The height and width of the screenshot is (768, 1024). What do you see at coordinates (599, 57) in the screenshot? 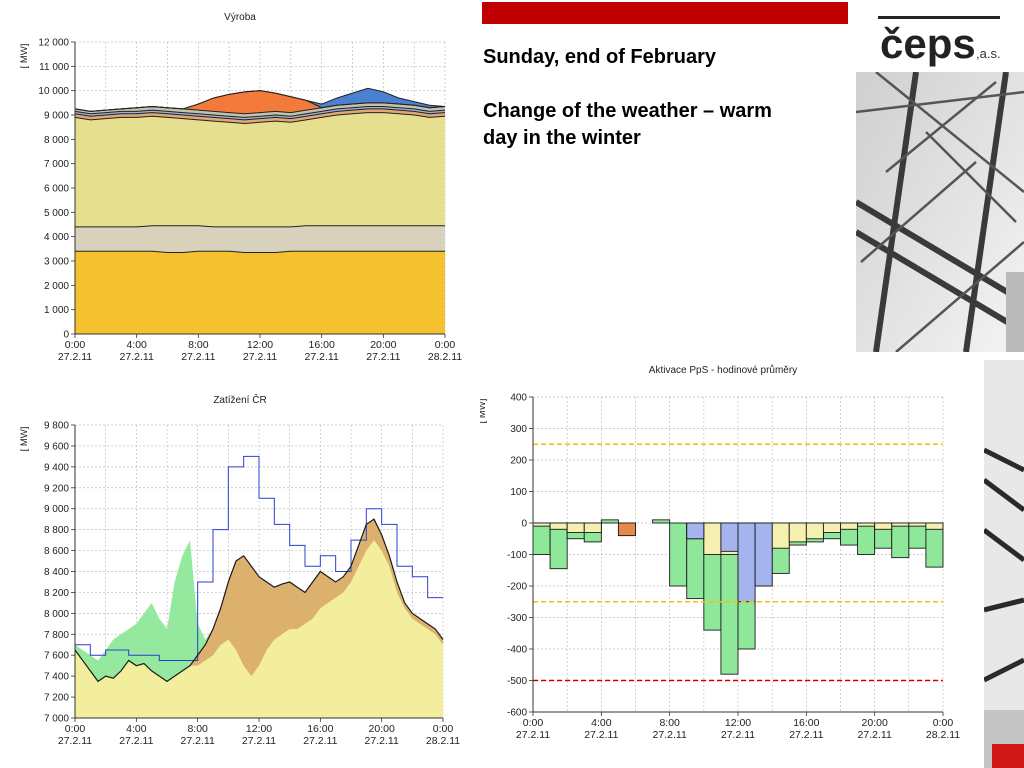
I see `slide-heading: Sunday, end of February` at bounding box center [599, 57].